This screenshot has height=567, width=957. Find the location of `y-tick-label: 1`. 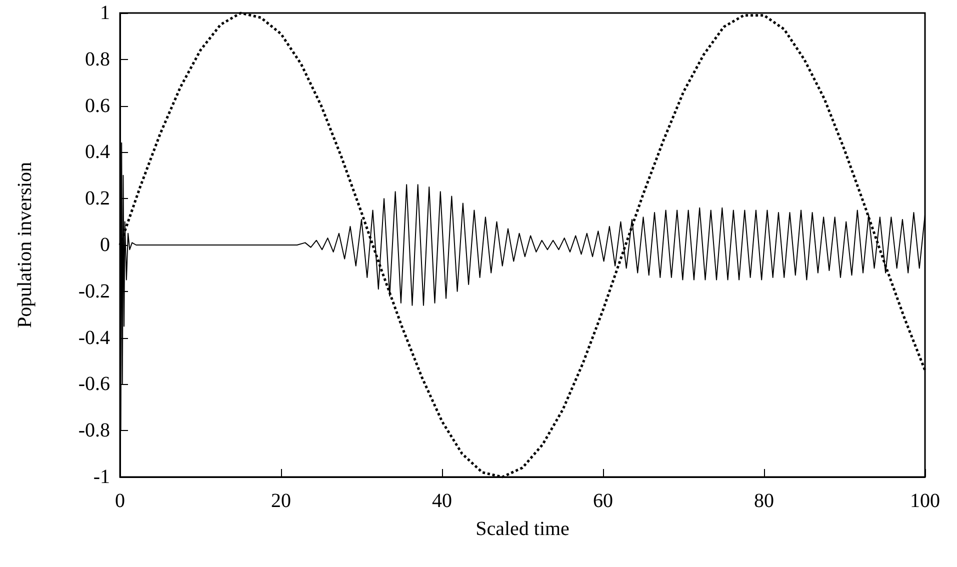

y-tick-label: 1 is located at coordinates (105, 13).